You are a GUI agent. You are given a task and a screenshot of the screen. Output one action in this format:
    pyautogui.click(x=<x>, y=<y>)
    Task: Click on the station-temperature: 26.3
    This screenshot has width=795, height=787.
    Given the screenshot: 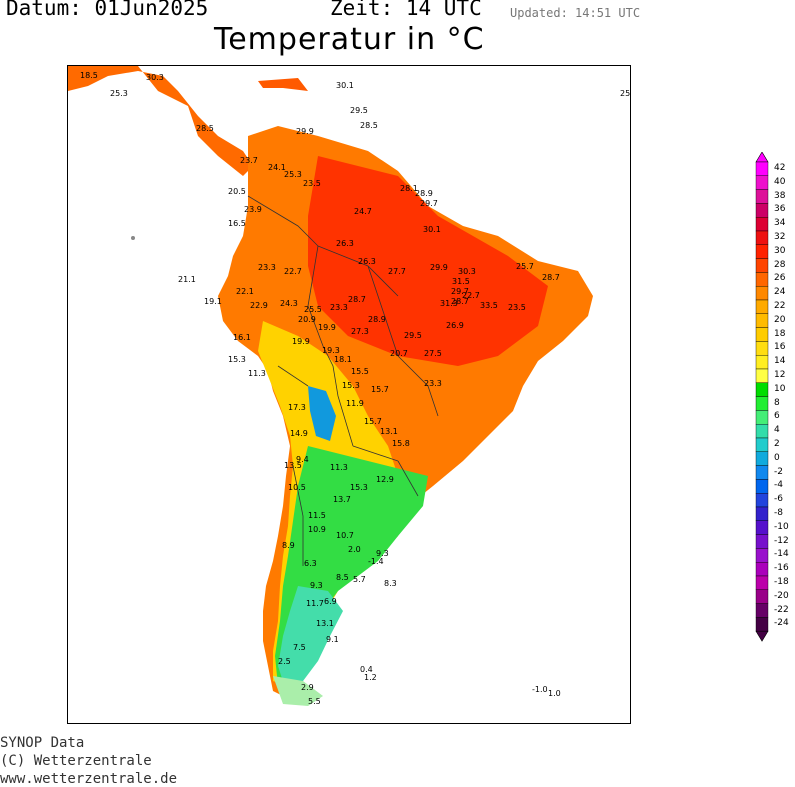 What is the action you would take?
    pyautogui.click(x=367, y=261)
    